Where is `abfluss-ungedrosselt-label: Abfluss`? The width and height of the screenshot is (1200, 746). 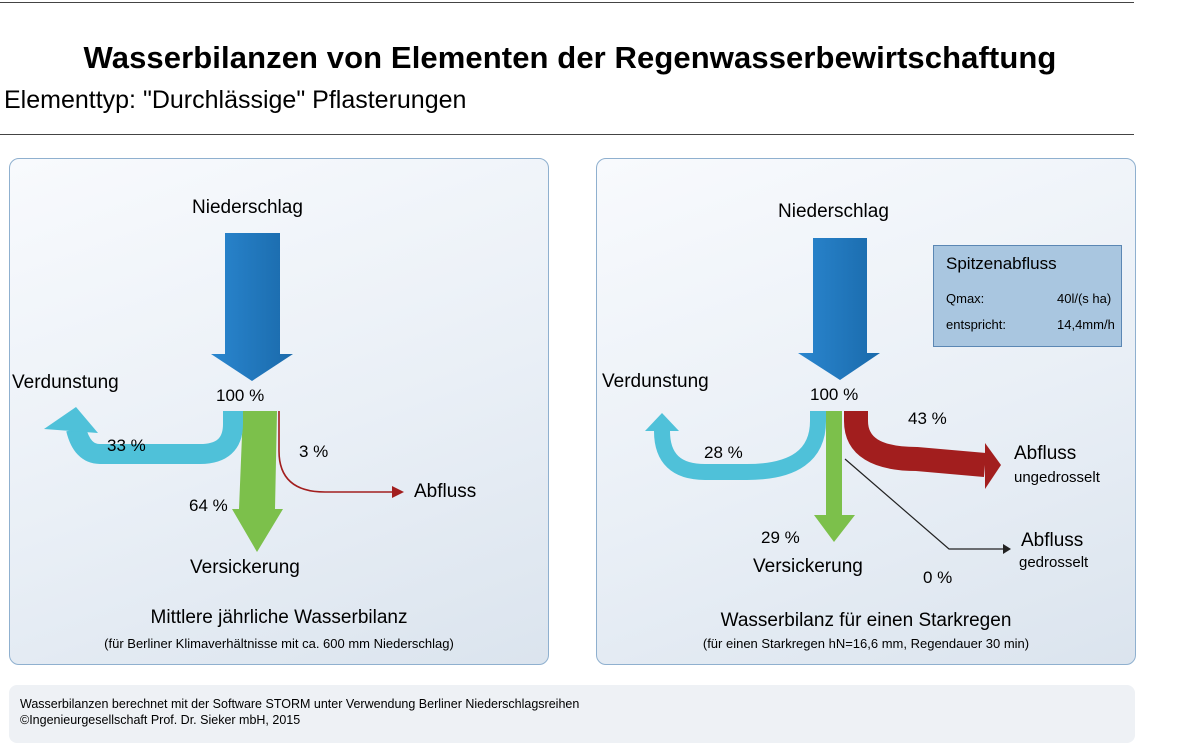
abfluss-ungedrosselt-label: Abfluss is located at coordinates (1045, 453).